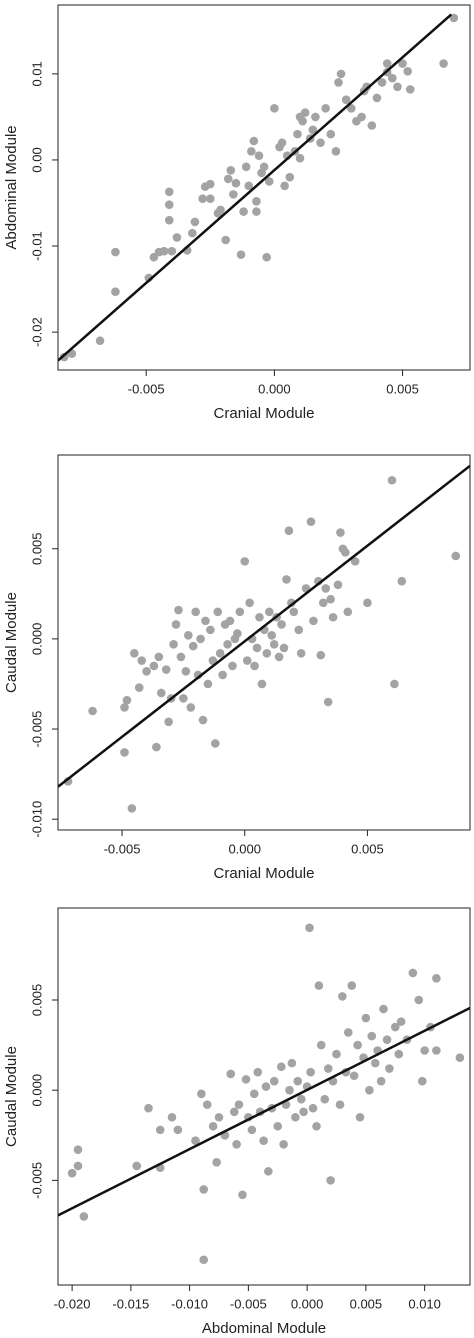 The height and width of the screenshot is (1338, 474). Describe the element at coordinates (424, 1303) in the screenshot. I see `x-tick-label: 0.010` at that location.